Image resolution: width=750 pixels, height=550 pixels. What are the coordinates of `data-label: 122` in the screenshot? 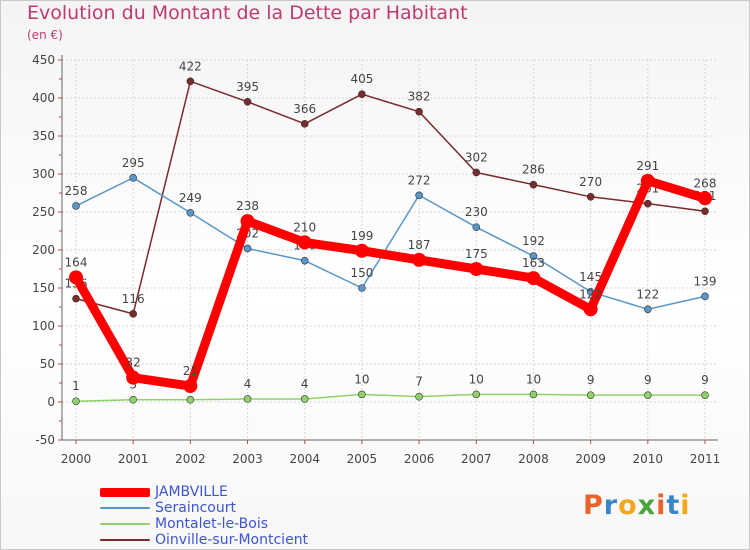 It's located at (590, 294).